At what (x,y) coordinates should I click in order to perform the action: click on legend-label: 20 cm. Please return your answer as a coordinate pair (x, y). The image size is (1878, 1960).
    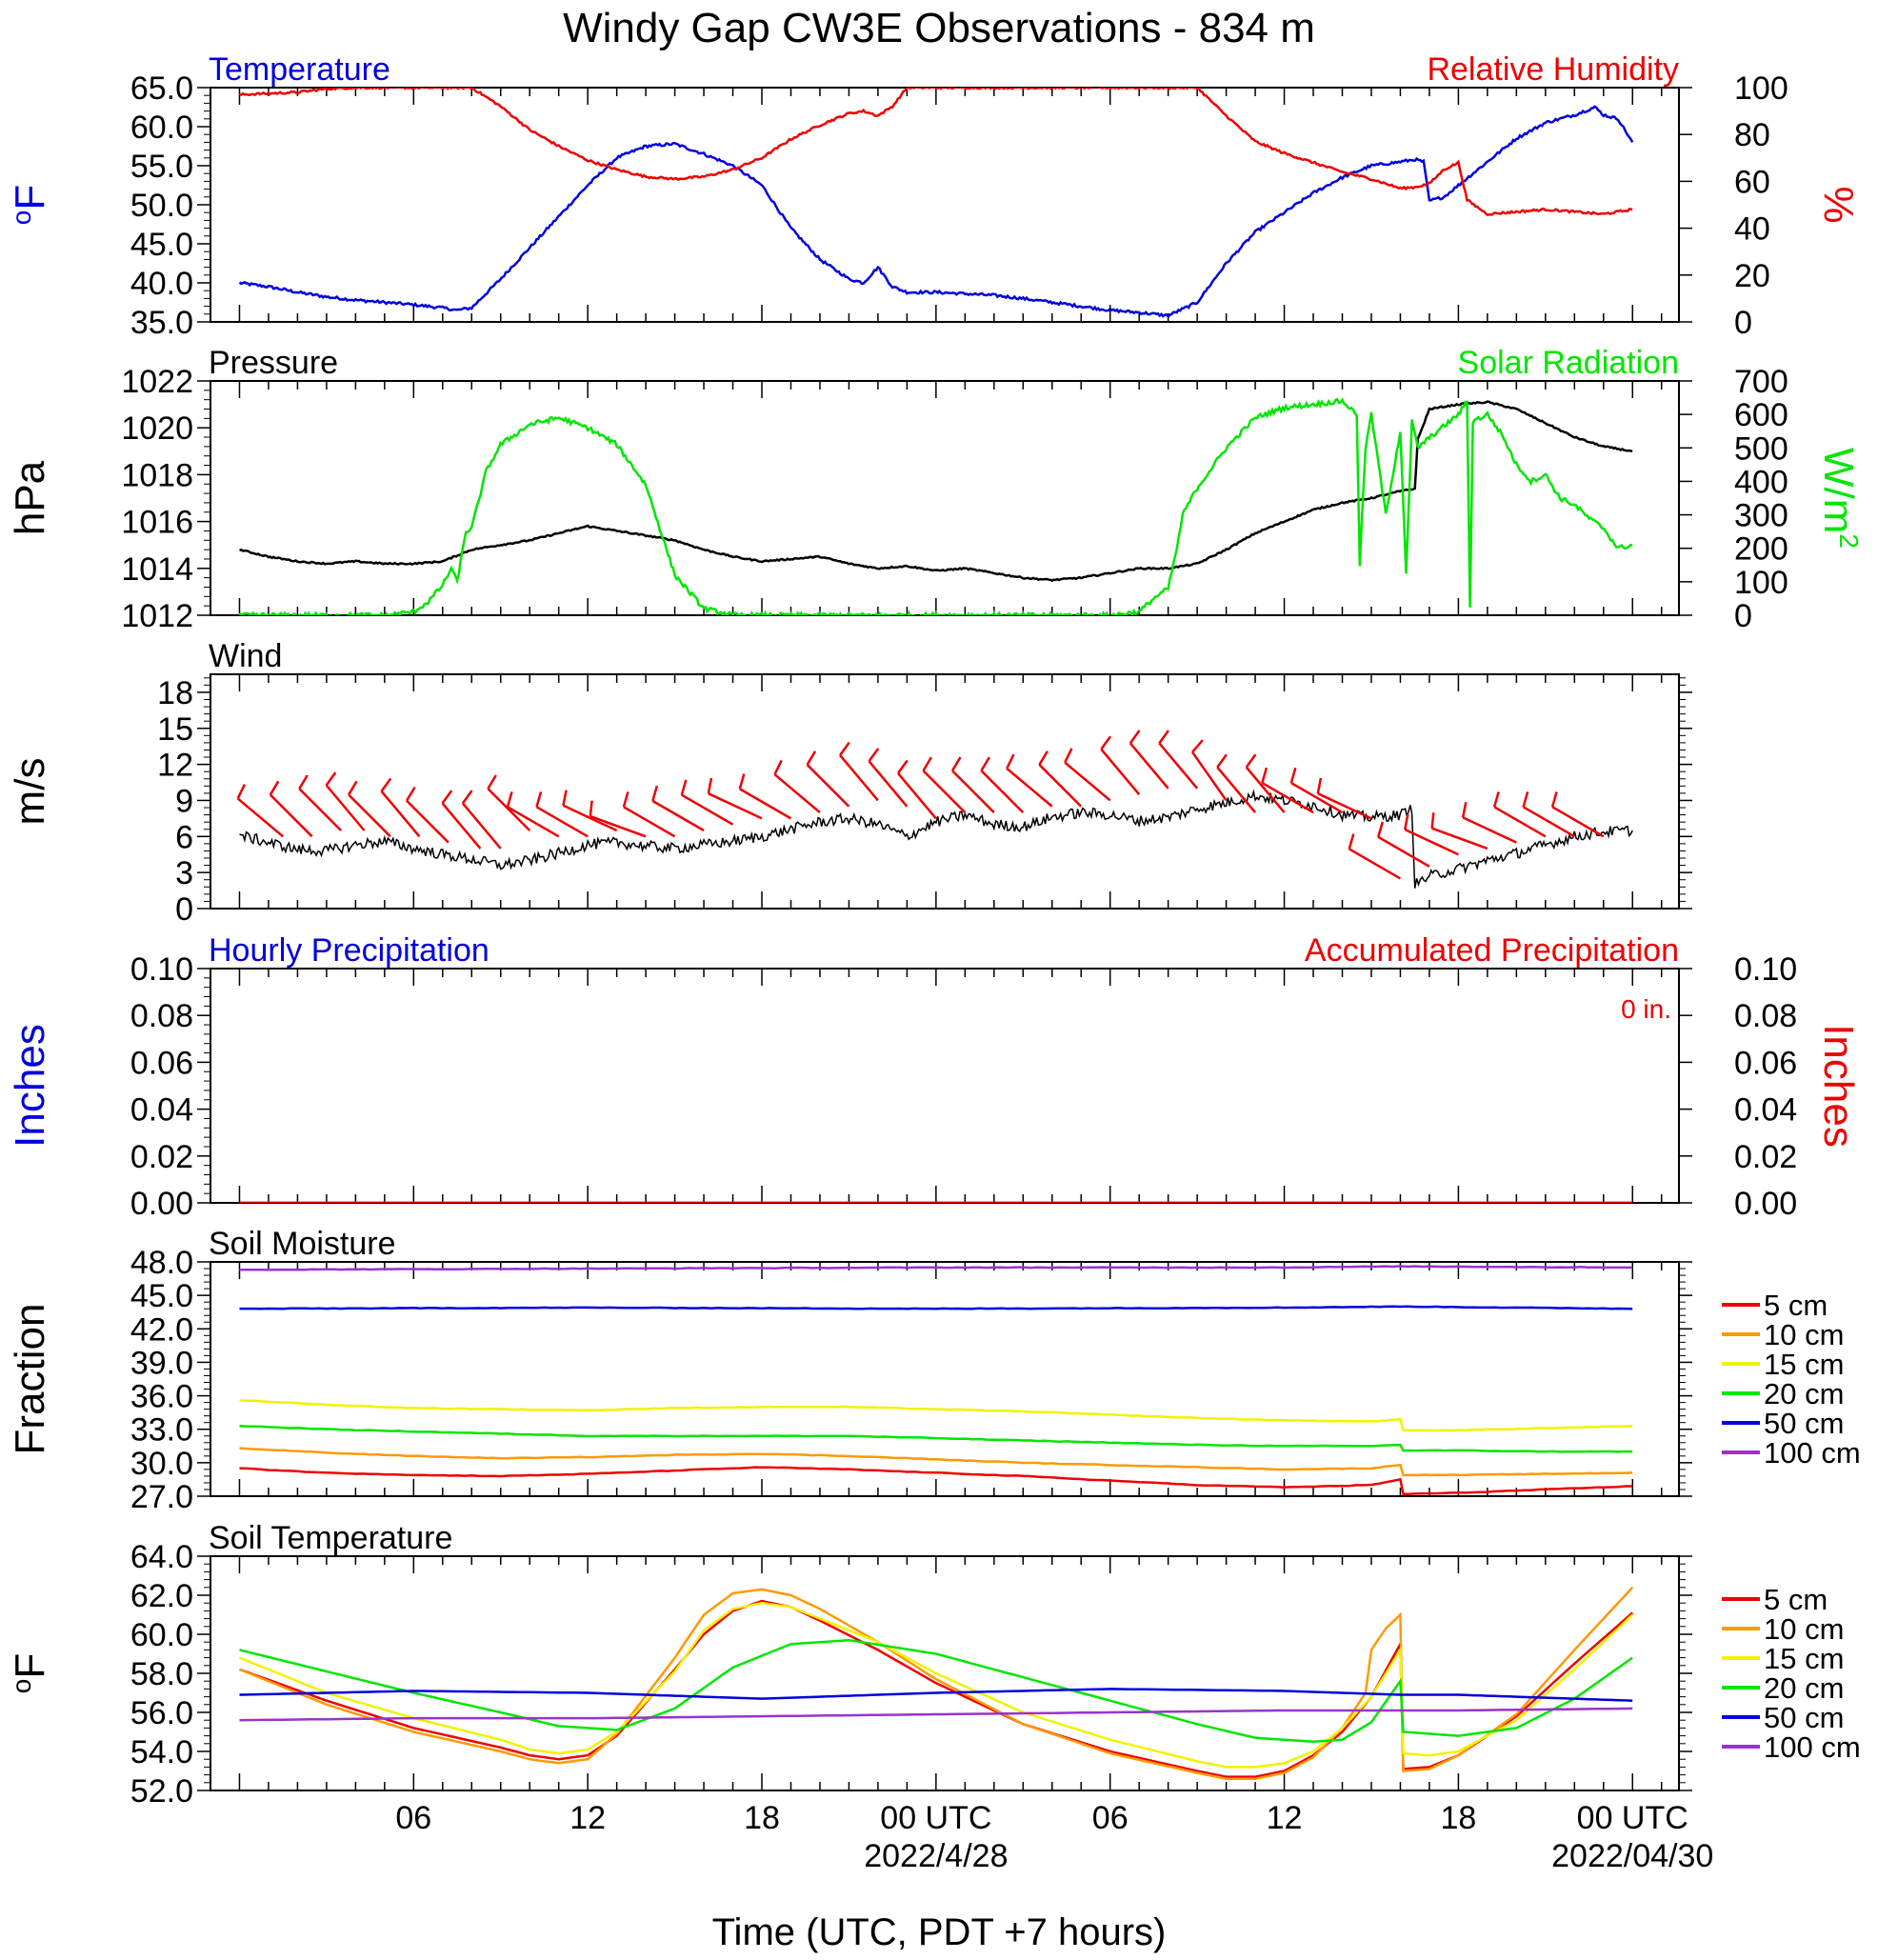
    Looking at the image, I should click on (1804, 1393).